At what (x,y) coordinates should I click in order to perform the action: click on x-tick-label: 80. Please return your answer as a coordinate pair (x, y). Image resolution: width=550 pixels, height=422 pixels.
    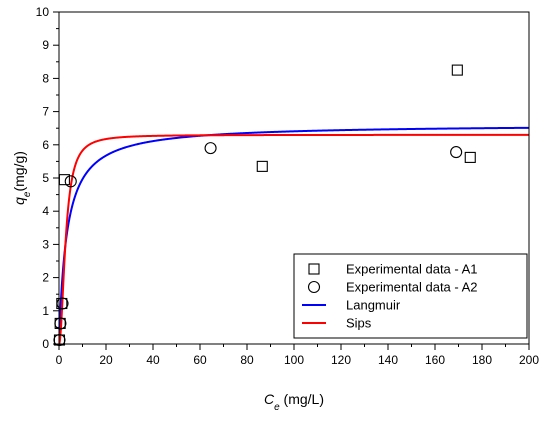
    Looking at the image, I should click on (247, 360).